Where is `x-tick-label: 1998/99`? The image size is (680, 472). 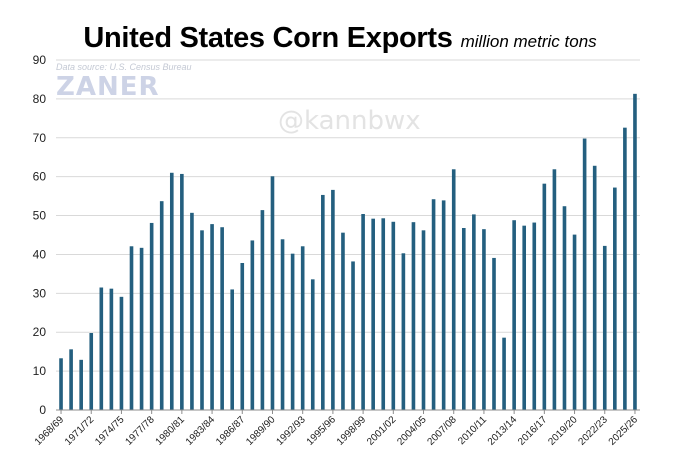
x-tick-label: 1998/99 is located at coordinates (352, 431).